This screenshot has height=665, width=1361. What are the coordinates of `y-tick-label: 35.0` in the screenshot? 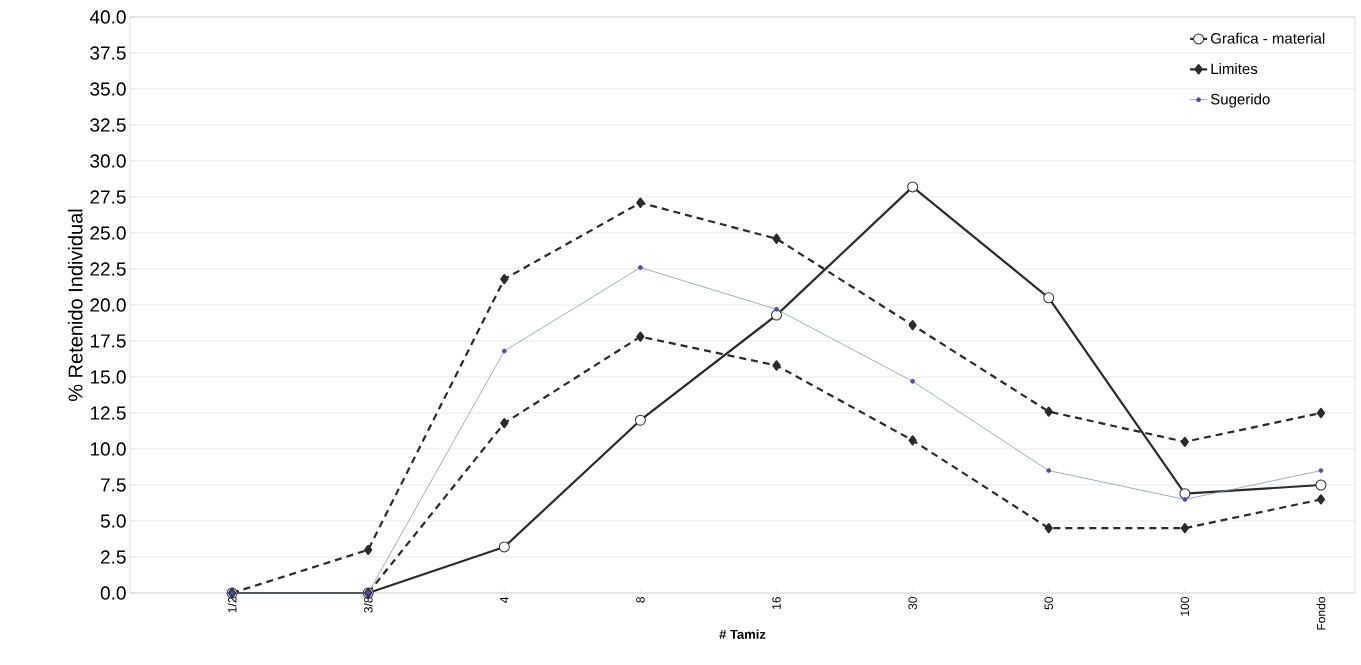 It's located at (108, 89).